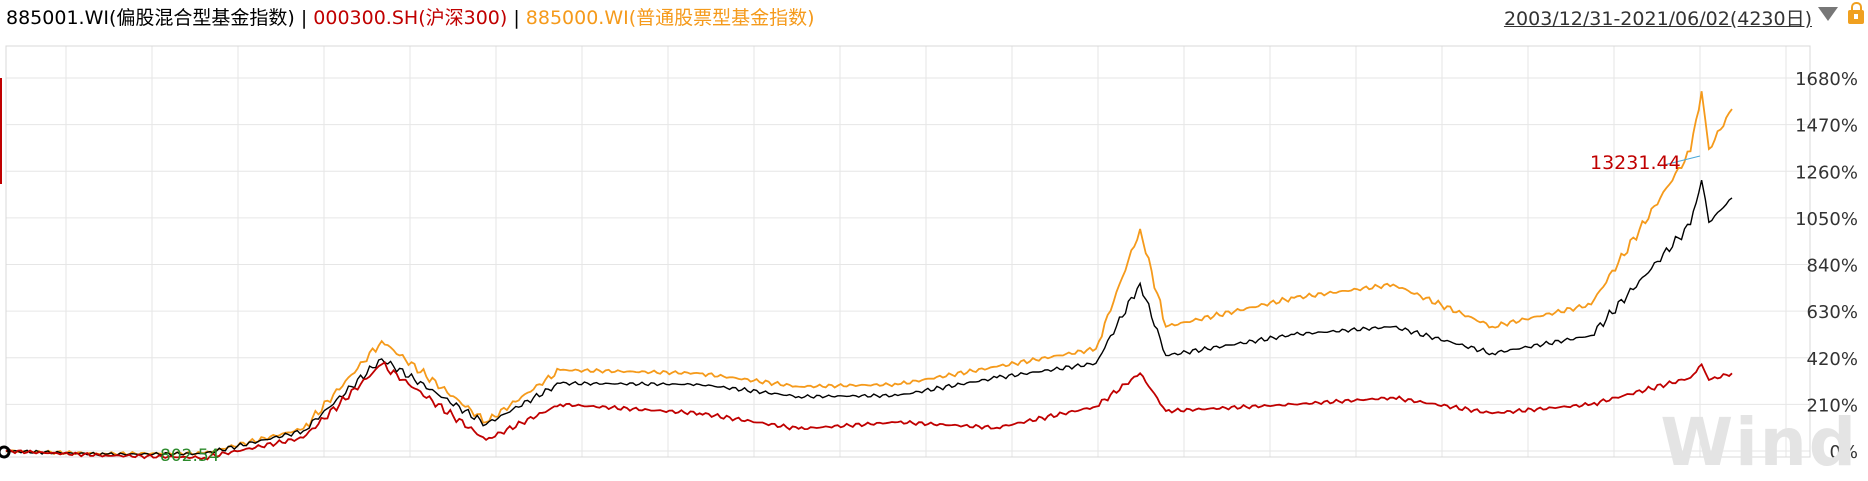 This screenshot has height=481, width=1868. What do you see at coordinates (1826, 219) in the screenshot?
I see `y-tick-label: 1050%` at bounding box center [1826, 219].